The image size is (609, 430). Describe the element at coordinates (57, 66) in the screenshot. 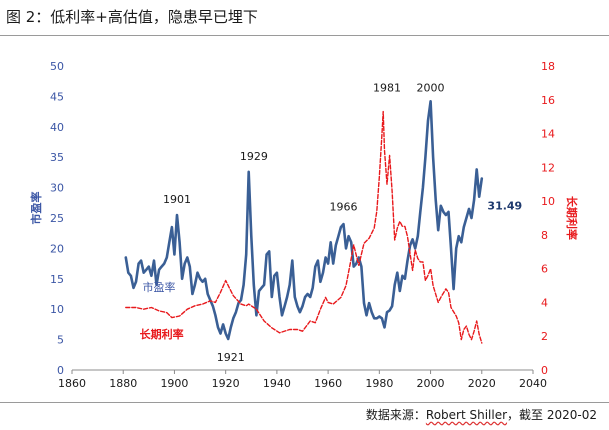

I see `y-left-tick-label: 50` at that location.